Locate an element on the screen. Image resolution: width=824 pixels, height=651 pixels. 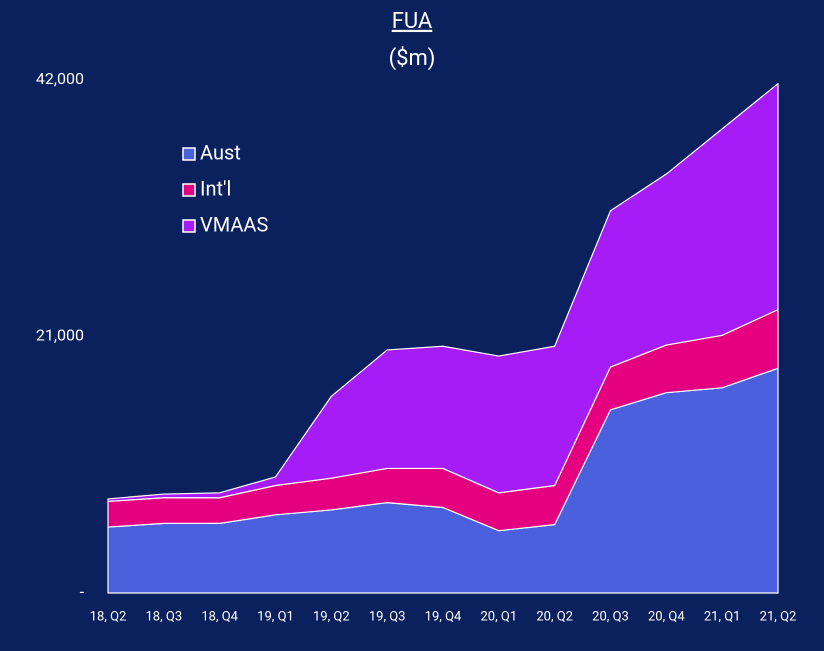
x-tick-label: 21, Q2 is located at coordinates (778, 616).